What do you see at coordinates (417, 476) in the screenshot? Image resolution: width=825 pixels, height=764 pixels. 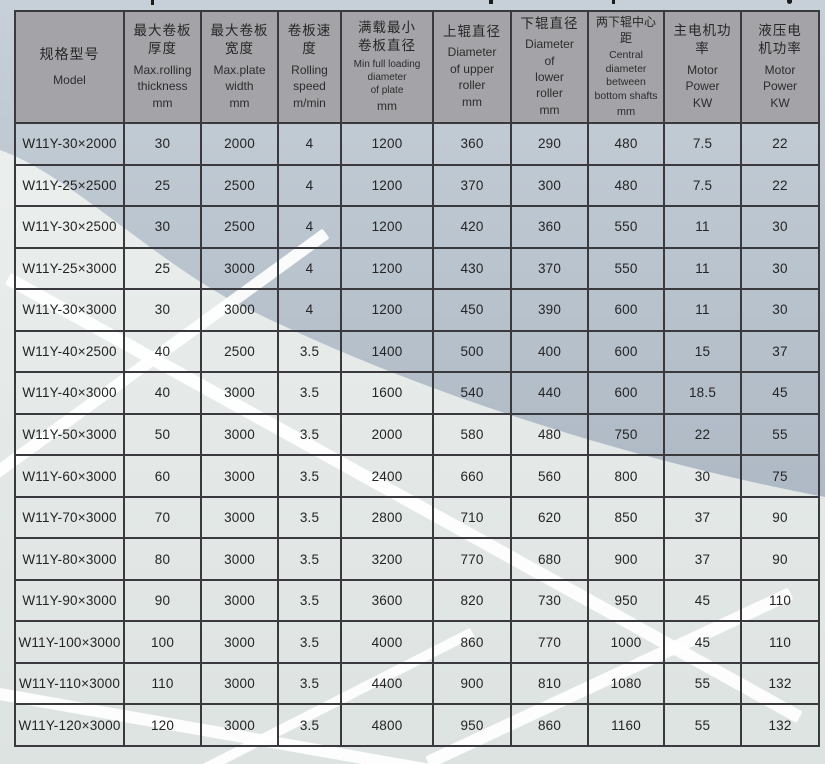 I see `table-row: W11Y-60×3000 60 3000 3.5 2400 660 560 800 30 75` at bounding box center [417, 476].